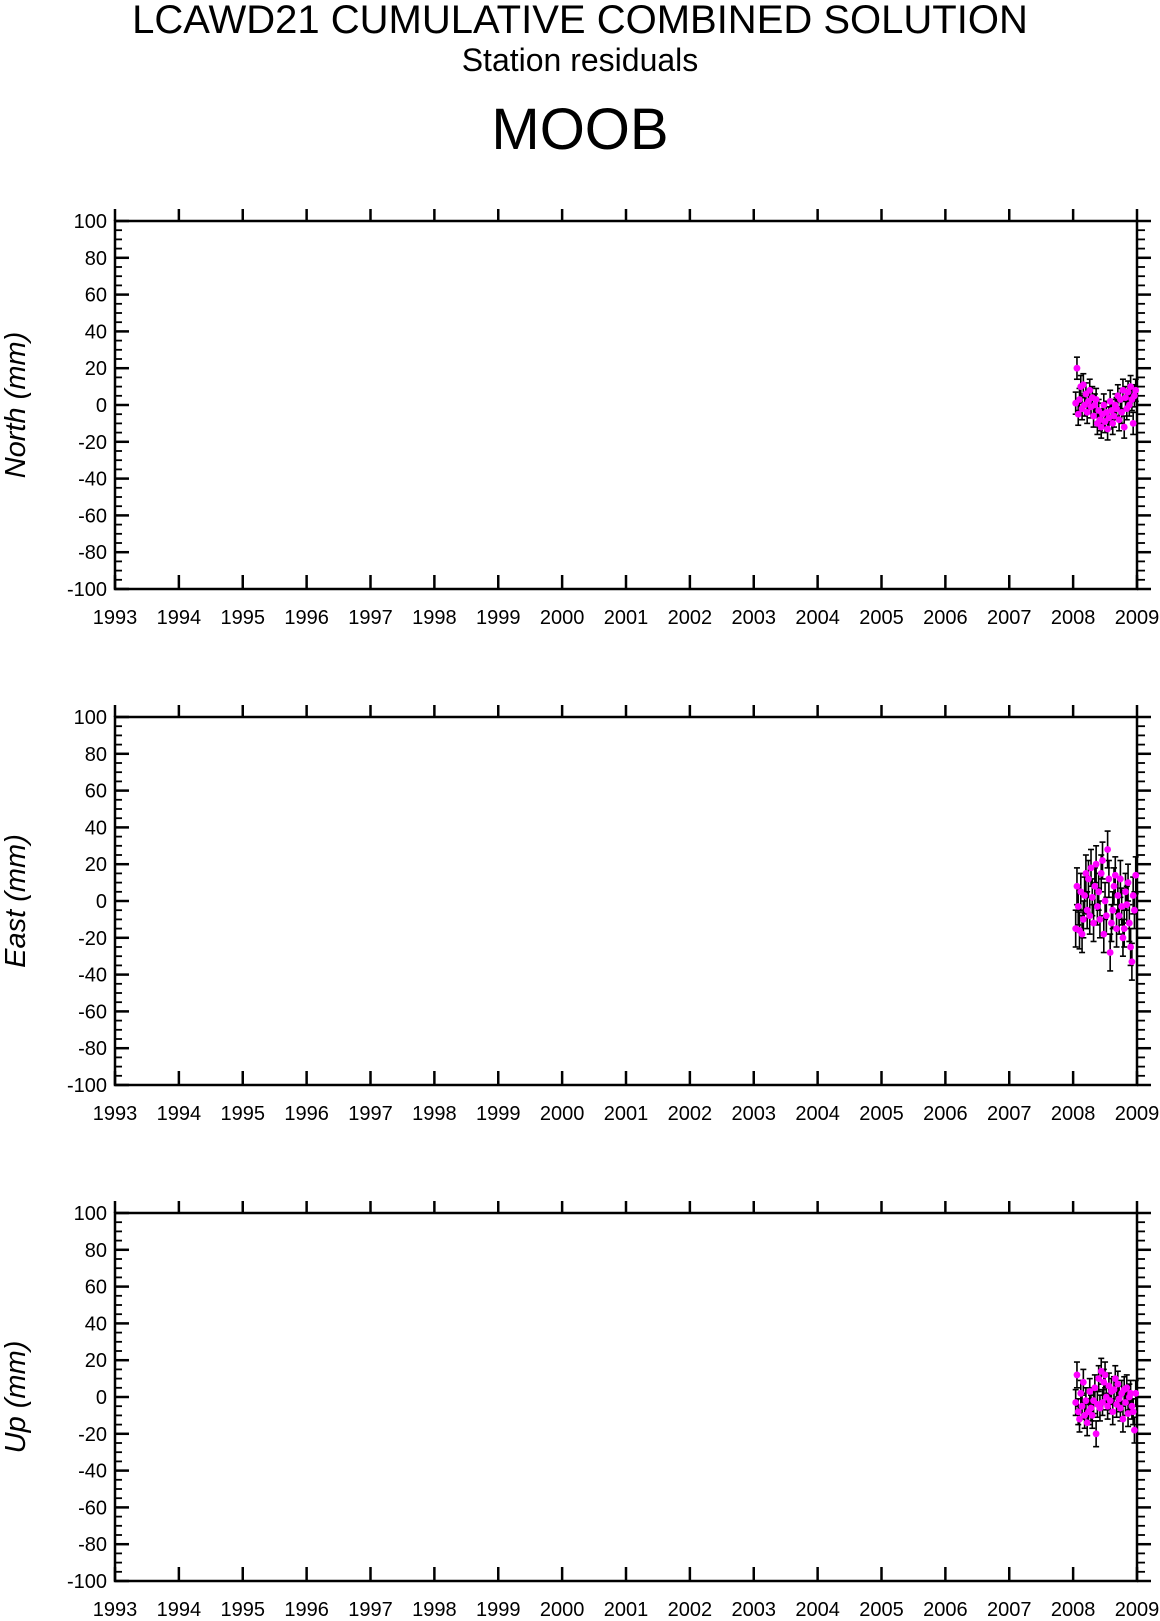 The height and width of the screenshot is (1621, 1160). What do you see at coordinates (580, 21) in the screenshot?
I see `chart-title: LCAWD21 CUMULATIVE COMBINED SOLUTION` at bounding box center [580, 21].